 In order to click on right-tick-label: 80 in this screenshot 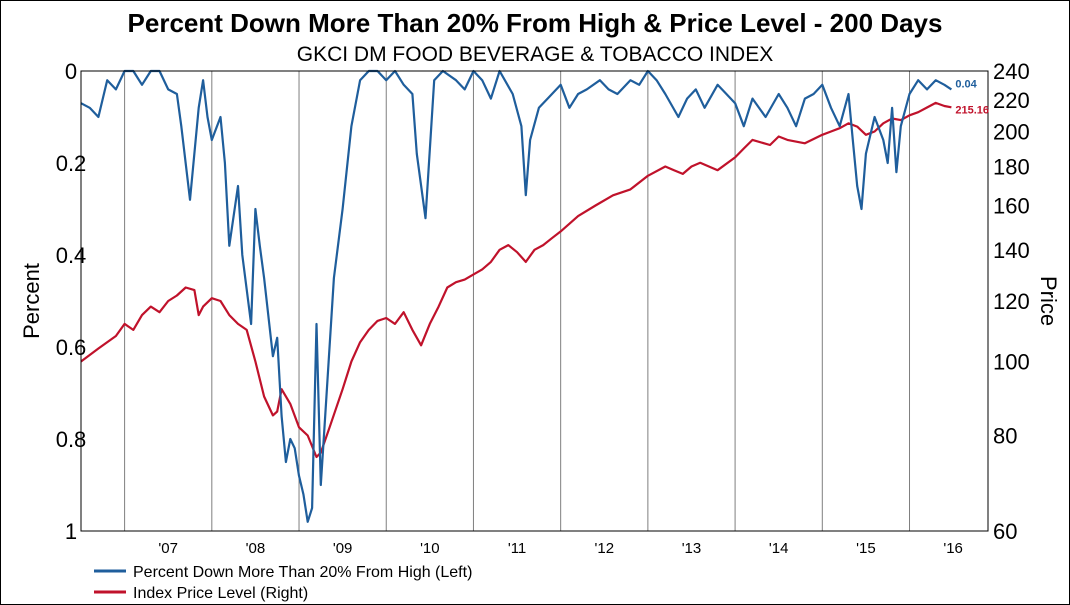, I will do `click(1005, 436)`.